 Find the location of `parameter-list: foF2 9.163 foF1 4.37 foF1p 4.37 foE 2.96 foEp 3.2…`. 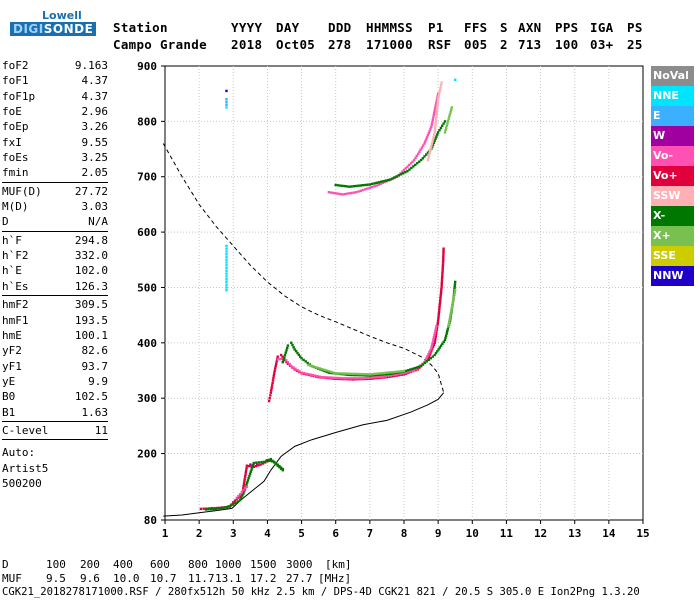

parameter-list: foF2 9.163 foF1 4.37 foF1p 4.37 foE 2.96 foEp 3.2… is located at coordinates (55, 274).